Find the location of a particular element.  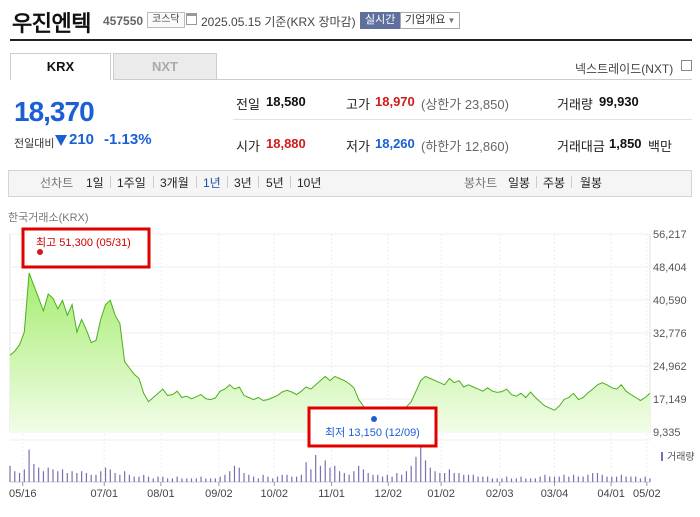

realtime-button: 실시간 is located at coordinates (380, 20).